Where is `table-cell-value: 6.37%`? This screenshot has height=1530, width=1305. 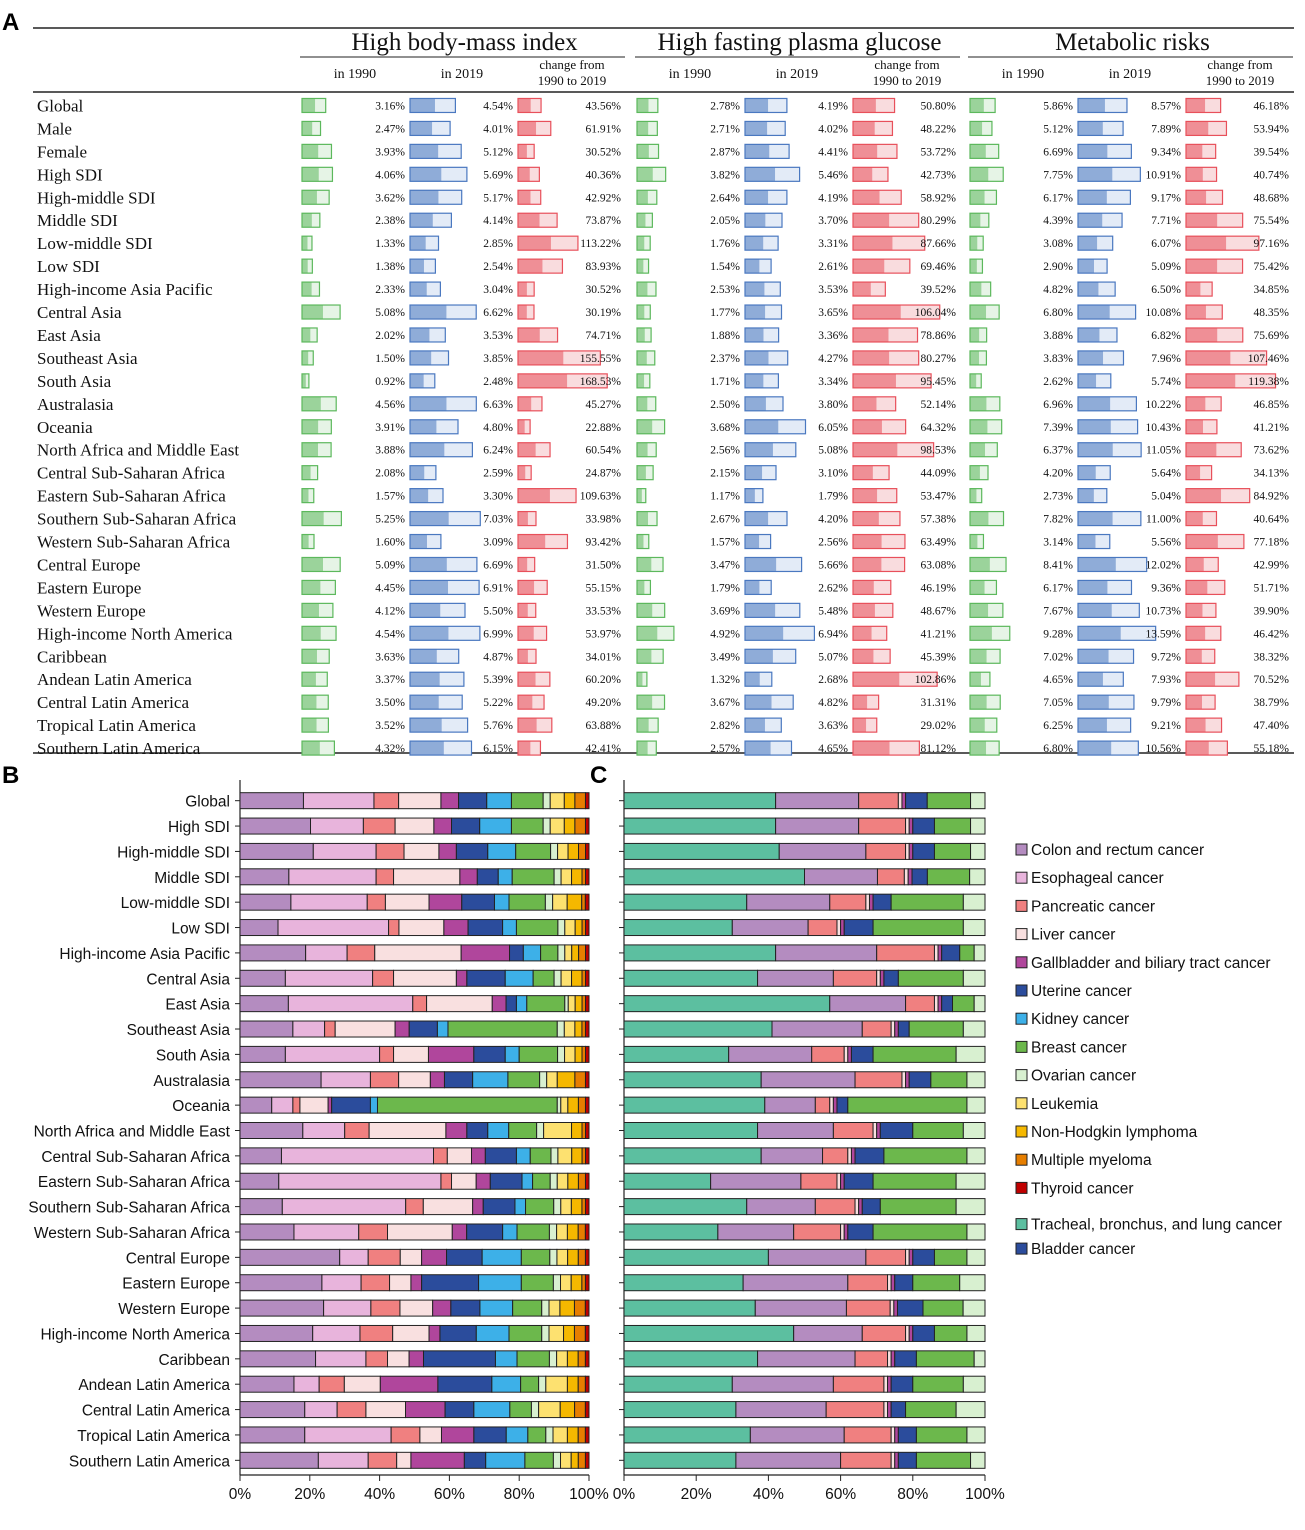
table-cell-value: 6.37% is located at coordinates (1058, 451).